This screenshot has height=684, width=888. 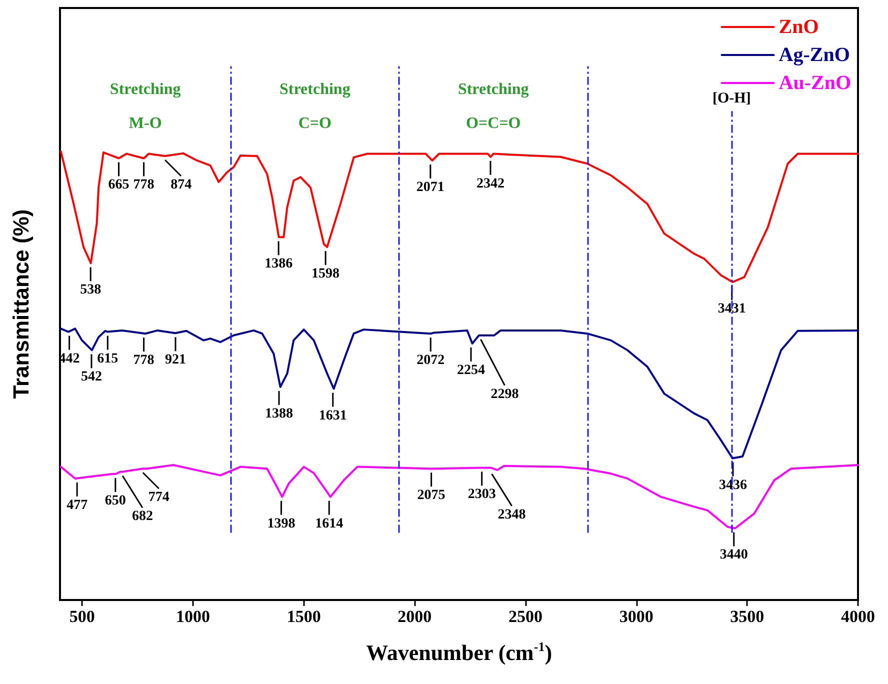 I want to click on annotation: 2075, so click(x=431, y=496).